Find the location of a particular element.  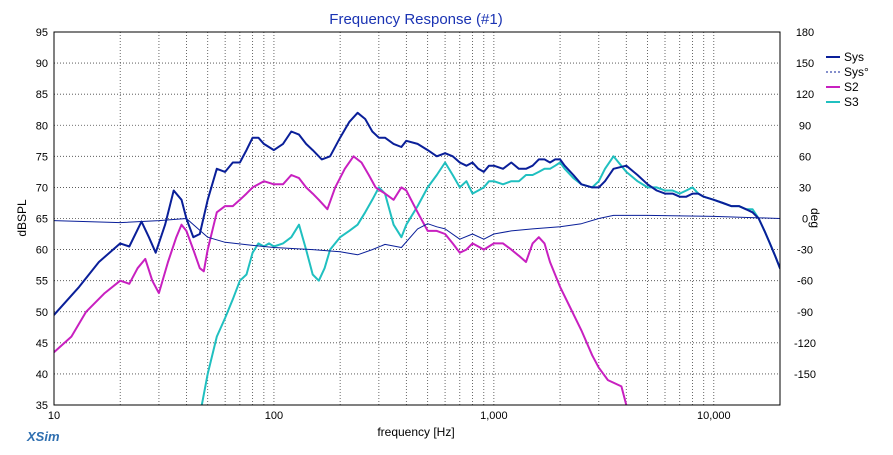

y2-axis-label: deg is located at coordinates (815, 218).